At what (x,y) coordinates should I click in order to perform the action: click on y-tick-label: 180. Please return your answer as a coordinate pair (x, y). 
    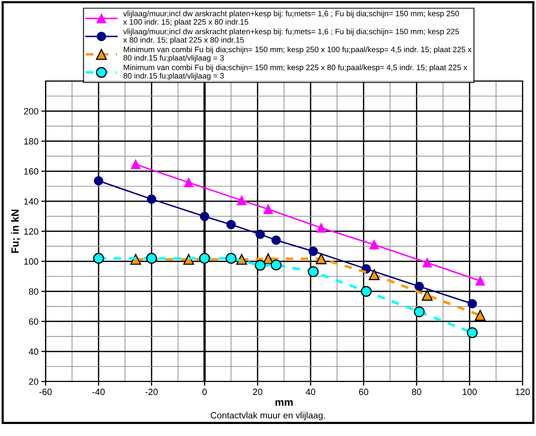
    Looking at the image, I should click on (31, 141).